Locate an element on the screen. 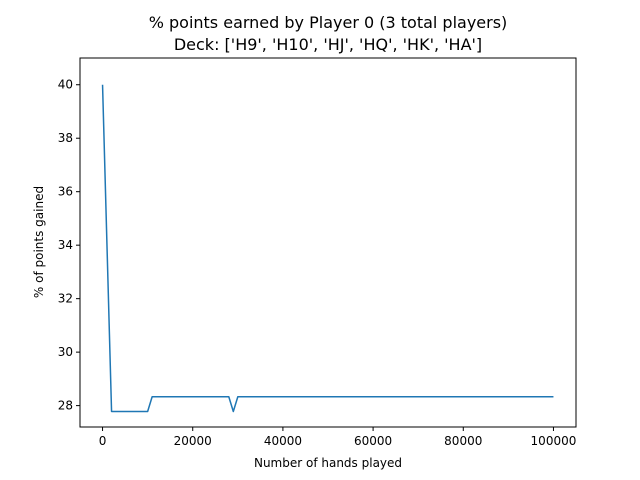 The height and width of the screenshot is (480, 640). y-tick-label: 40 is located at coordinates (65, 85).